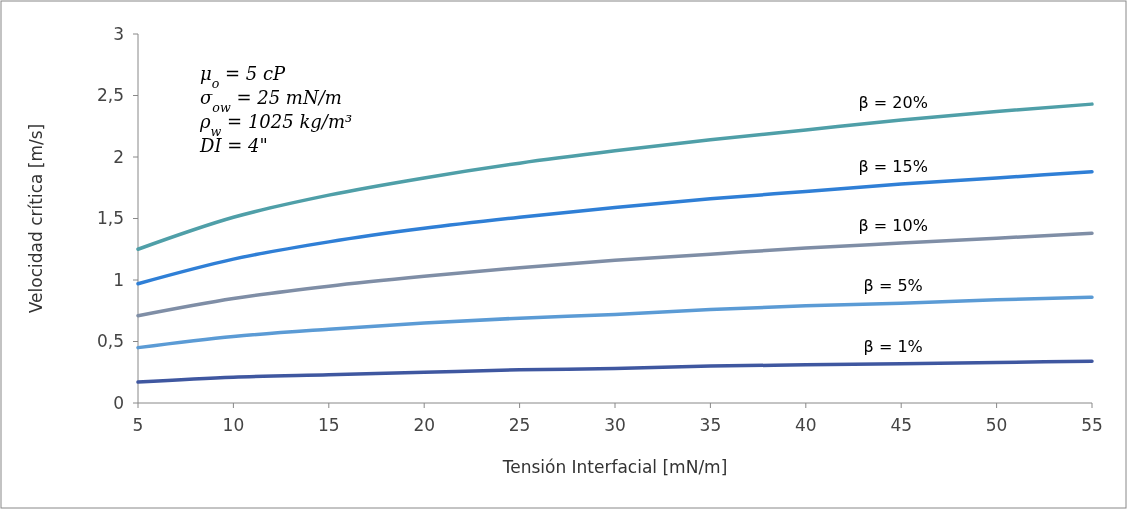 The width and height of the screenshot is (1128, 510). Describe the element at coordinates (1092, 425) in the screenshot. I see `x-tick-label: 55` at that location.